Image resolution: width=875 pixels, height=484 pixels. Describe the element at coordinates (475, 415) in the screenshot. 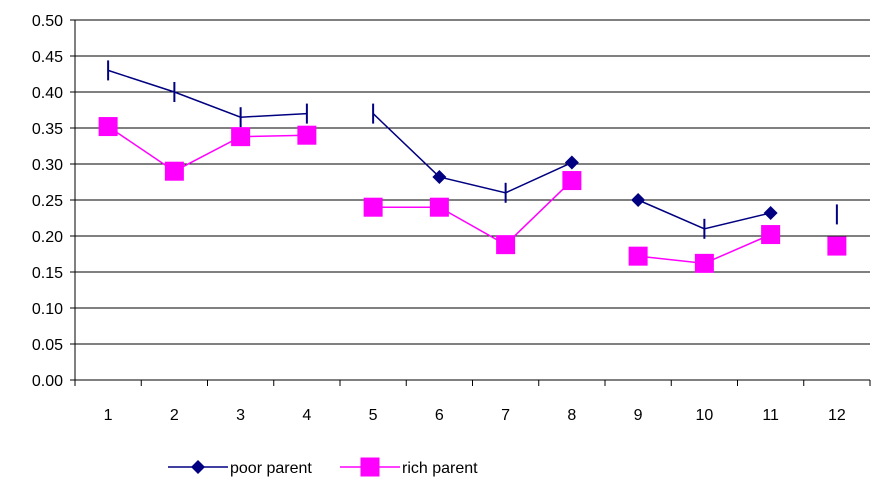

I see `x-axis-tick-labels: 1 2 3 4 5 6 7 8 9 10 11 12` at that location.